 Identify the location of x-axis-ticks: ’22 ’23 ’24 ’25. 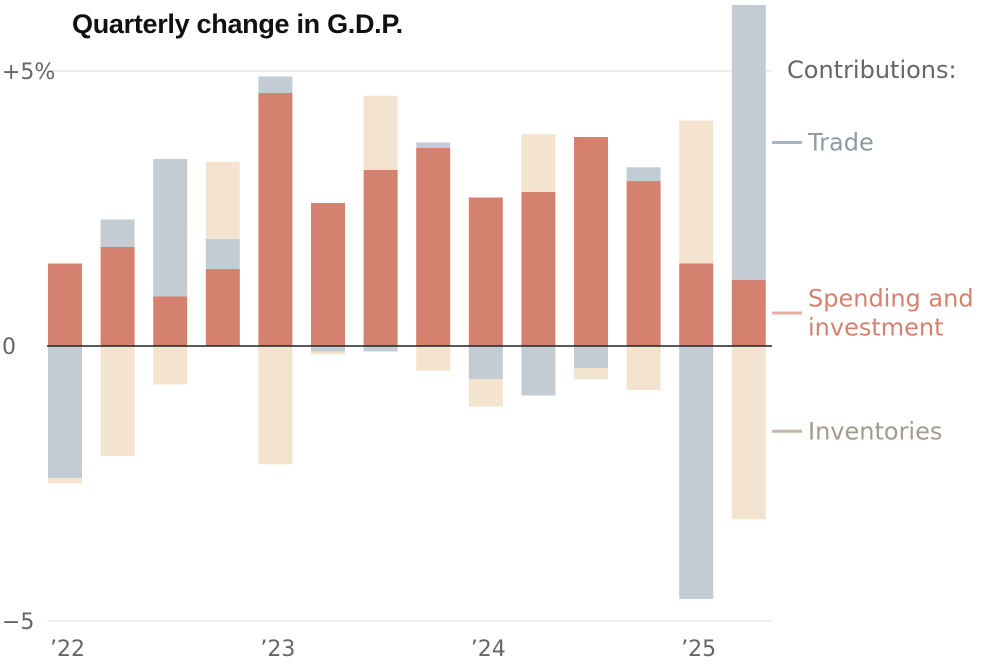
(383, 649).